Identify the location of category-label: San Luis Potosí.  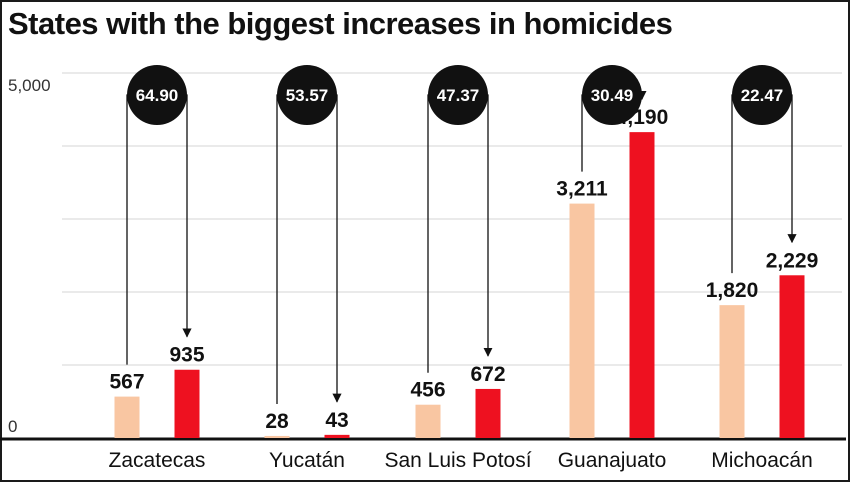
(457, 460).